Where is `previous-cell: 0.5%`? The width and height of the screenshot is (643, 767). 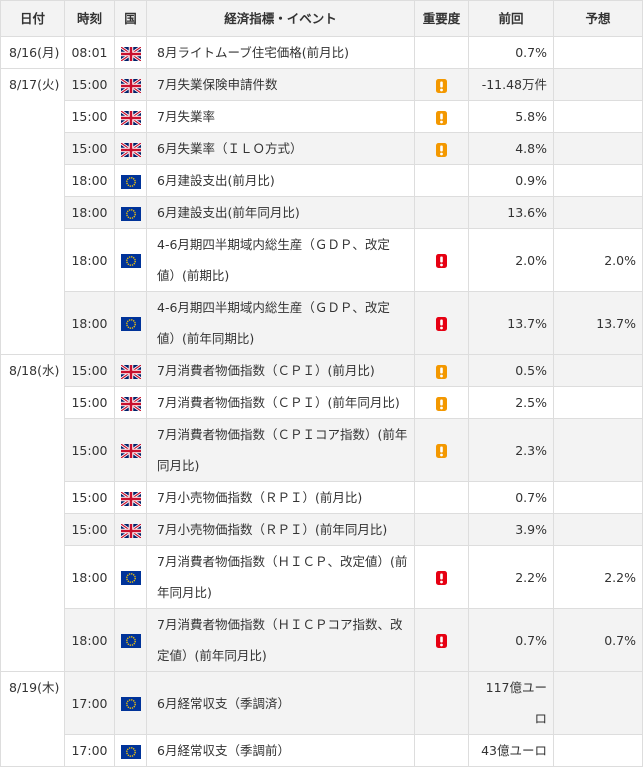
previous-cell: 0.5% is located at coordinates (511, 370).